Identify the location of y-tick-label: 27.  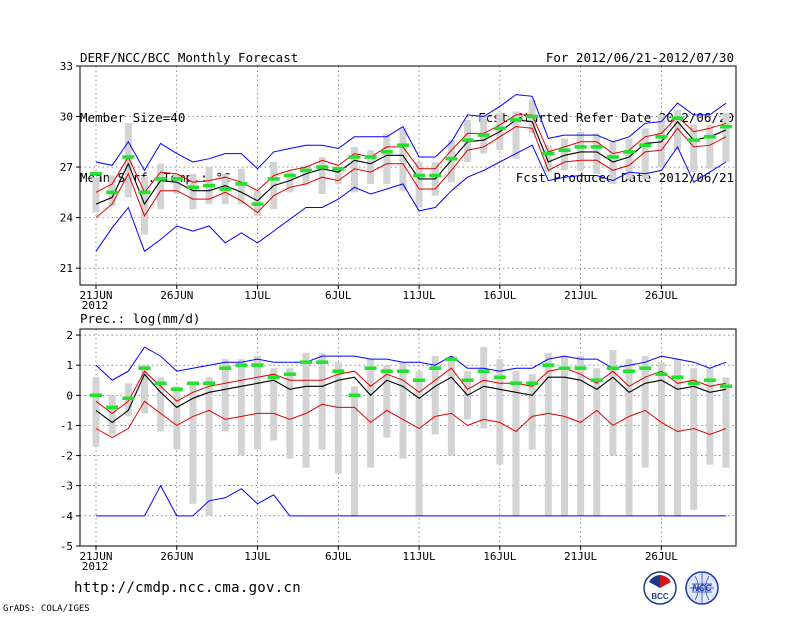
(66, 167).